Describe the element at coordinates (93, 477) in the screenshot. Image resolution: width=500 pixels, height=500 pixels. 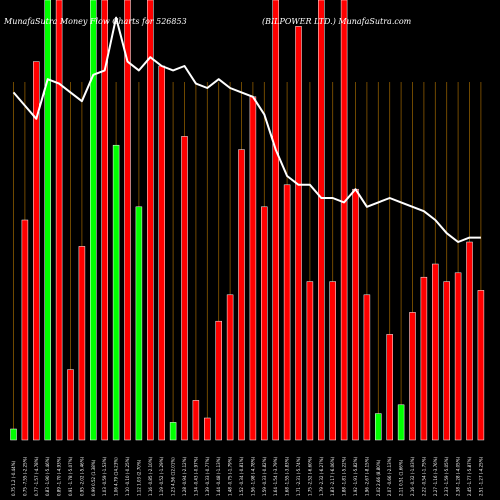
I see `x-tick-label: 0.99 0.52 (1.38%)` at that location.